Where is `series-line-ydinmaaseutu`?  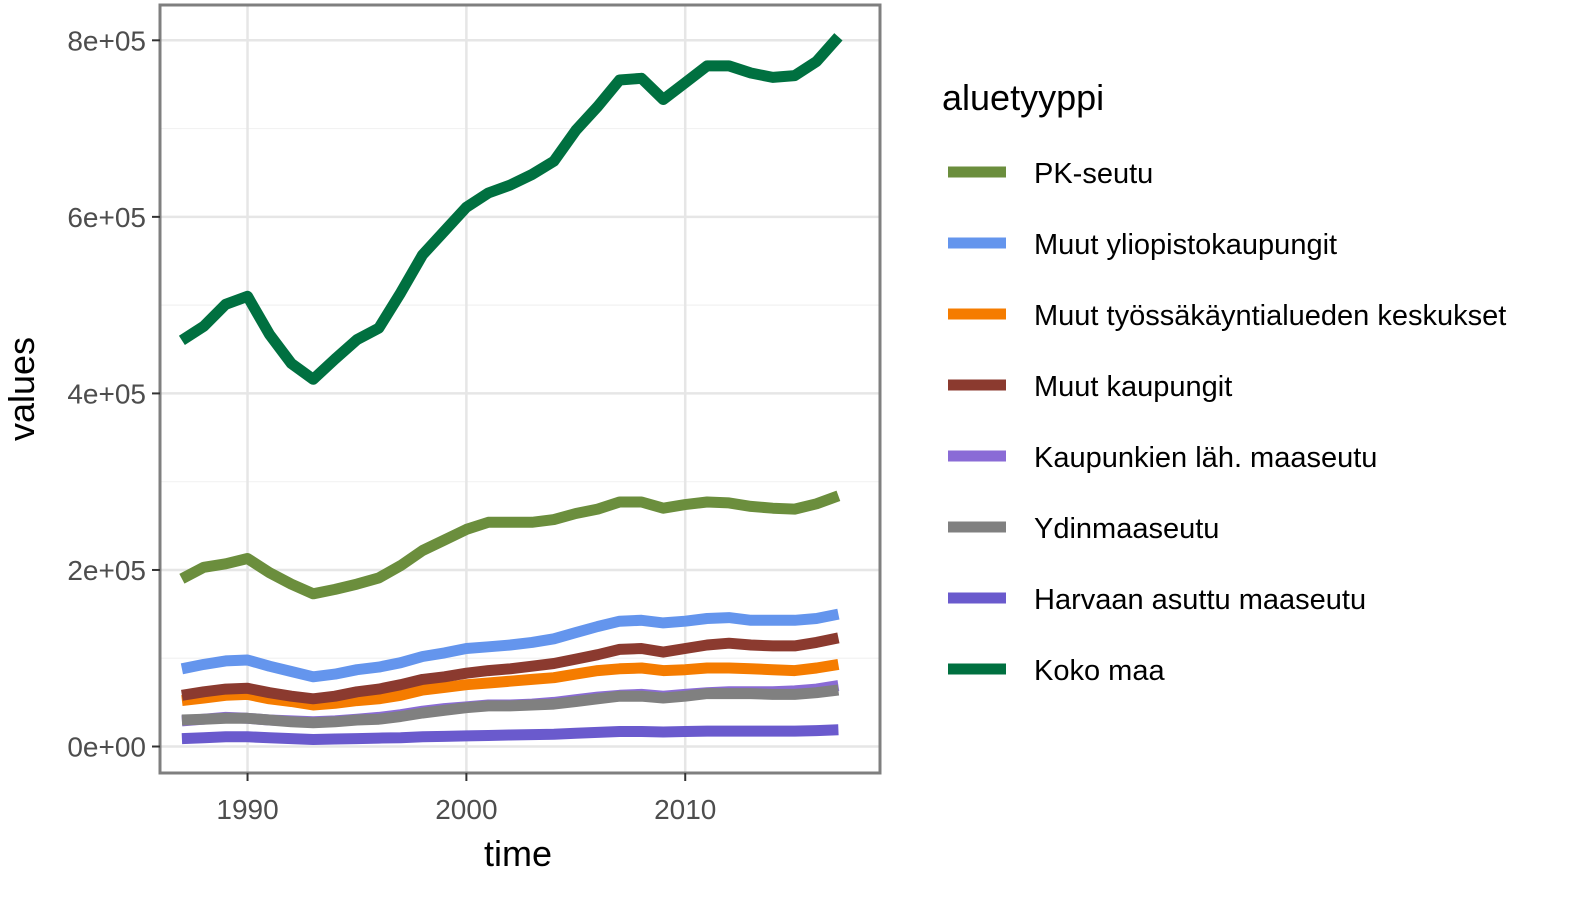 series-line-ydinmaaseutu is located at coordinates (510, 706).